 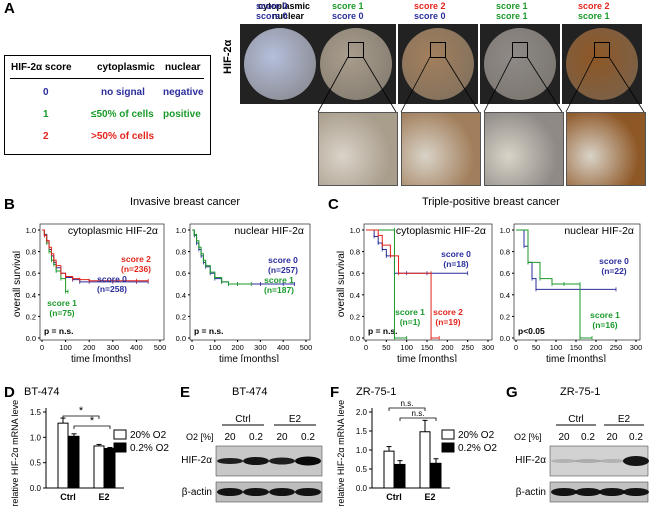 What do you see at coordinates (306, 347) in the screenshot?
I see `x-tick-label: 500` at bounding box center [306, 347].